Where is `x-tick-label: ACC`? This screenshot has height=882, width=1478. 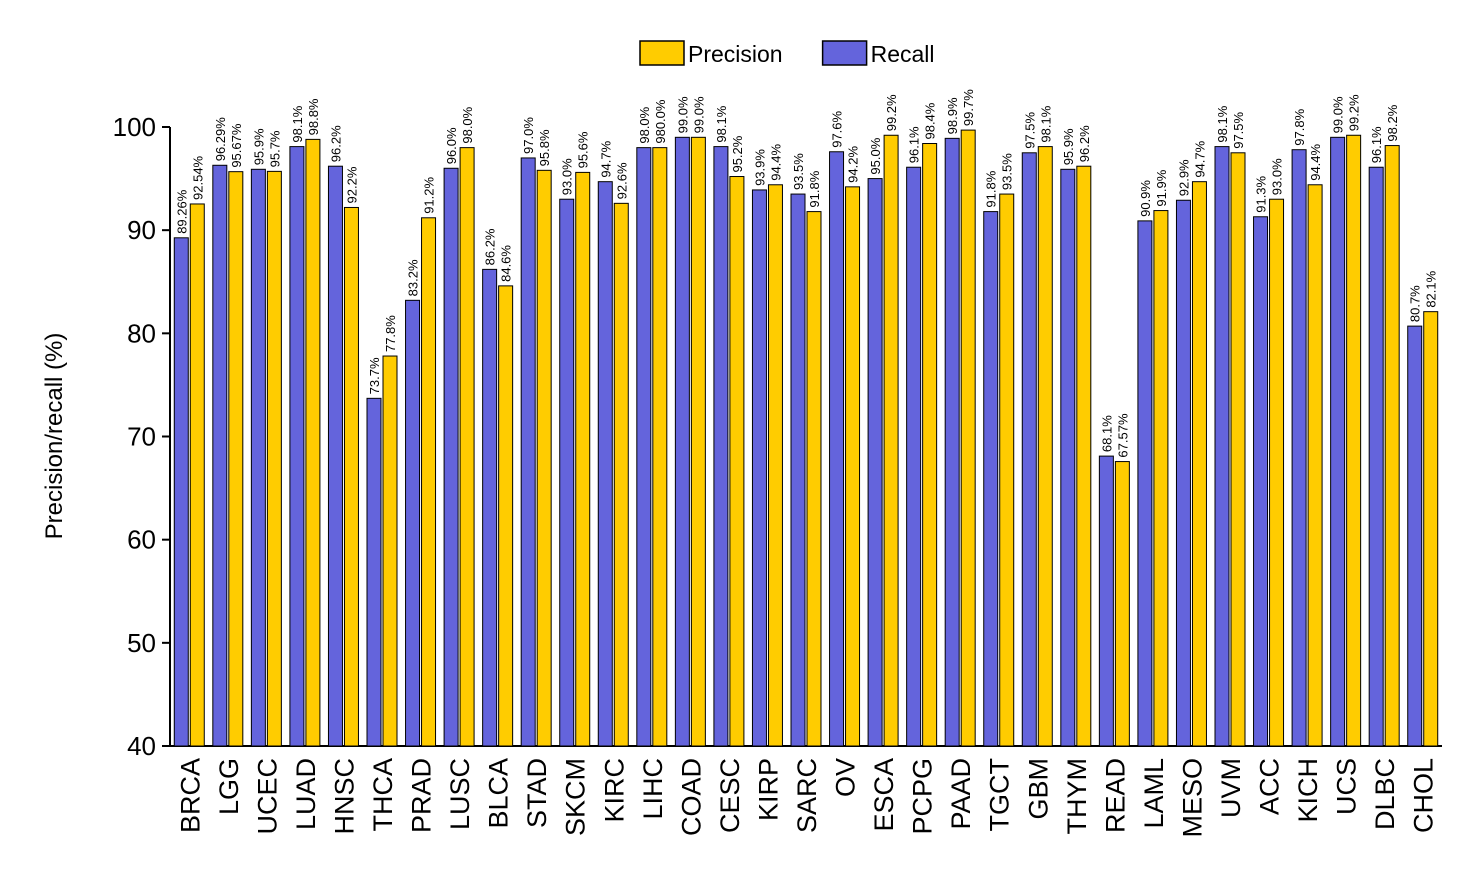
x-tick-label: ACC is located at coordinates (1270, 786).